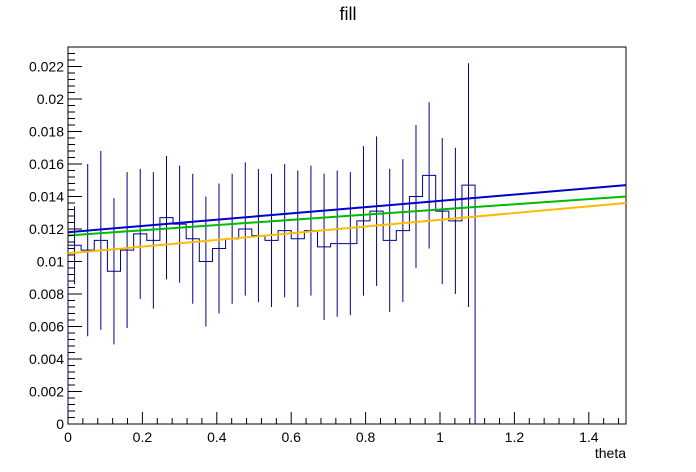 The image size is (696, 472). Describe the element at coordinates (366, 437) in the screenshot. I see `x-tick-label: 0.8` at that location.